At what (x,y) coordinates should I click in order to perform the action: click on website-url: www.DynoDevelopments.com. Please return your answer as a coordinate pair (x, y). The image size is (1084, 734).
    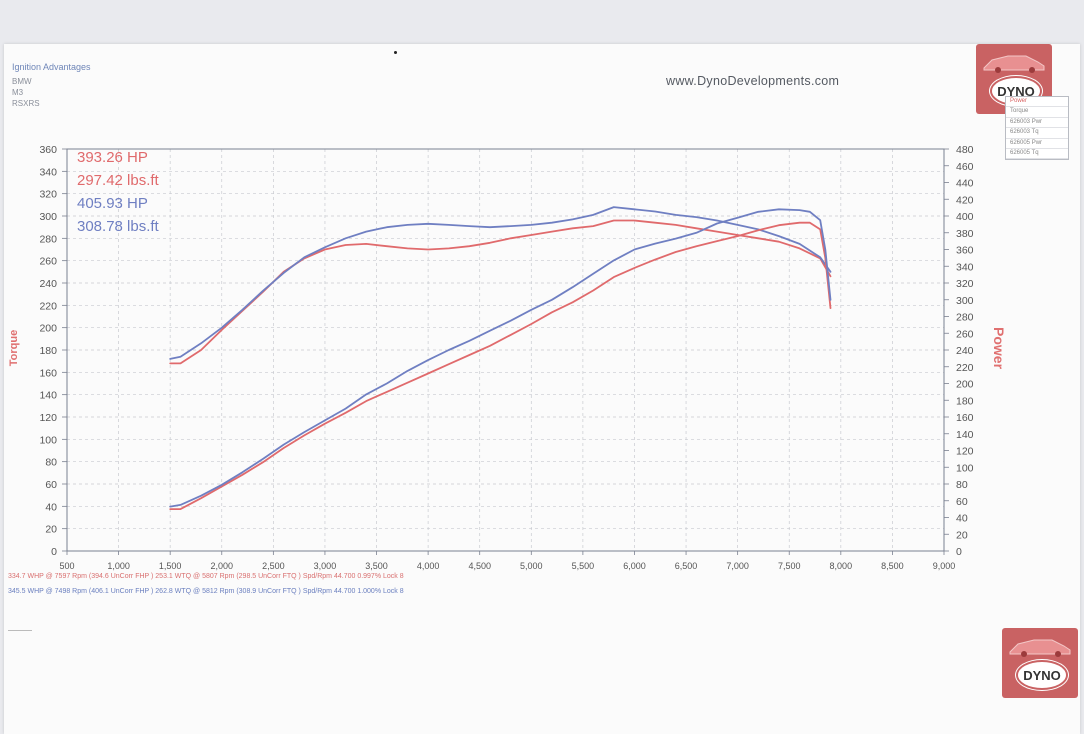
    Looking at the image, I should click on (753, 81).